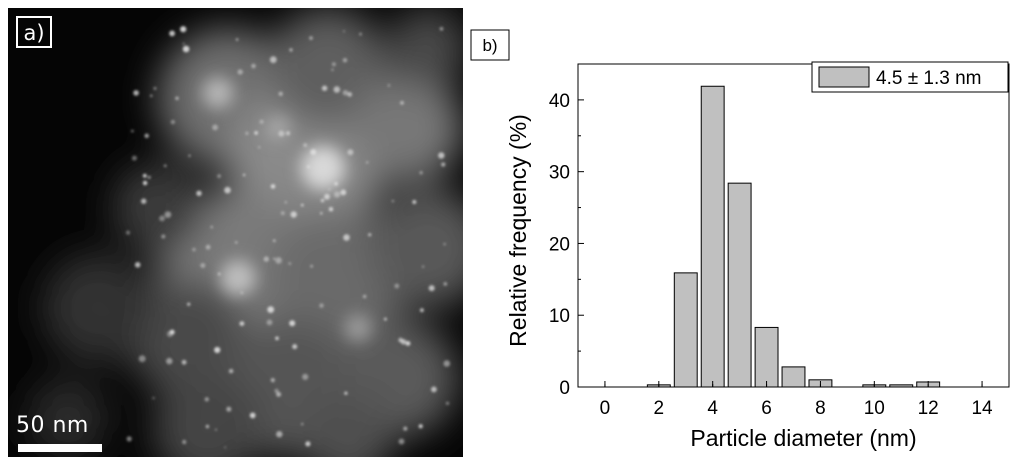 Image resolution: width=1015 pixels, height=465 pixels. I want to click on x-tick-label: 8, so click(820, 408).